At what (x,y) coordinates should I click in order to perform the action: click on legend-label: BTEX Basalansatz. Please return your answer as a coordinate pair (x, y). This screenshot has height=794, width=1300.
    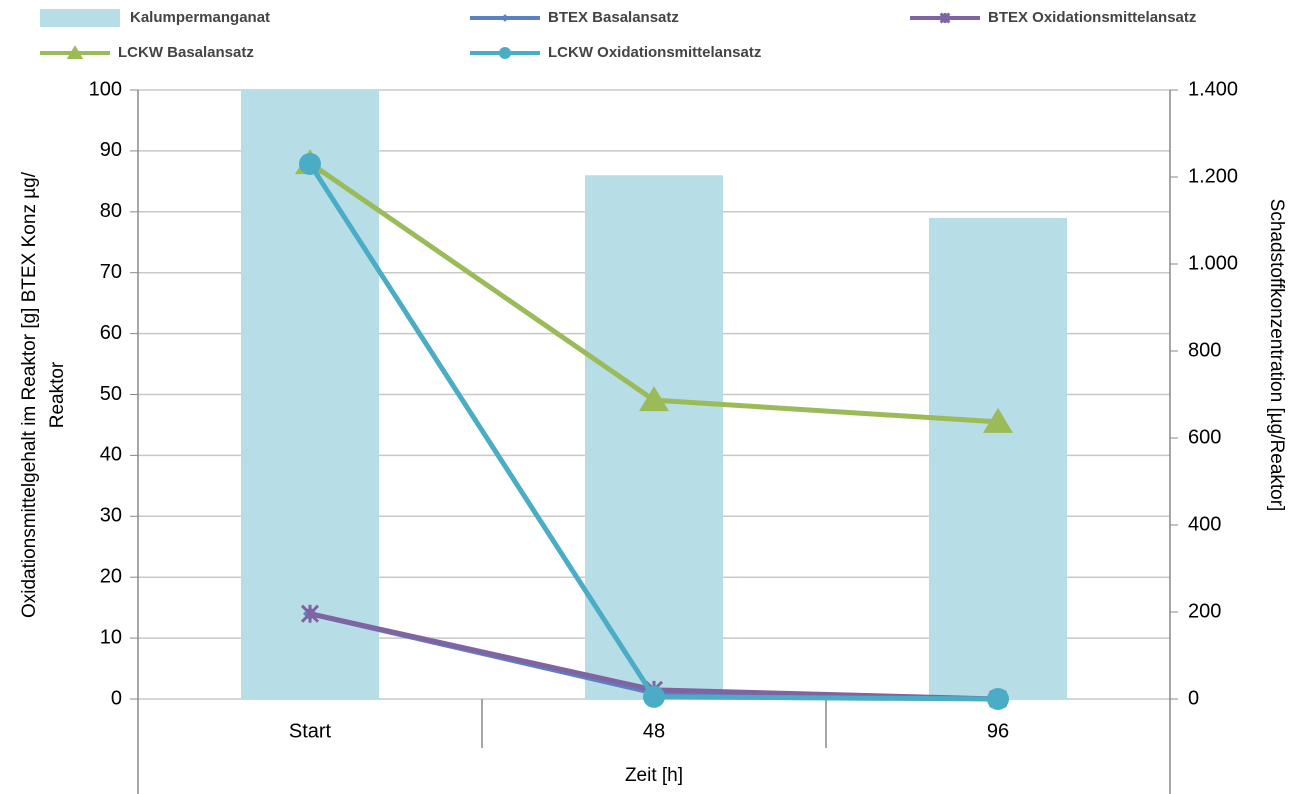
    Looking at the image, I should click on (613, 17).